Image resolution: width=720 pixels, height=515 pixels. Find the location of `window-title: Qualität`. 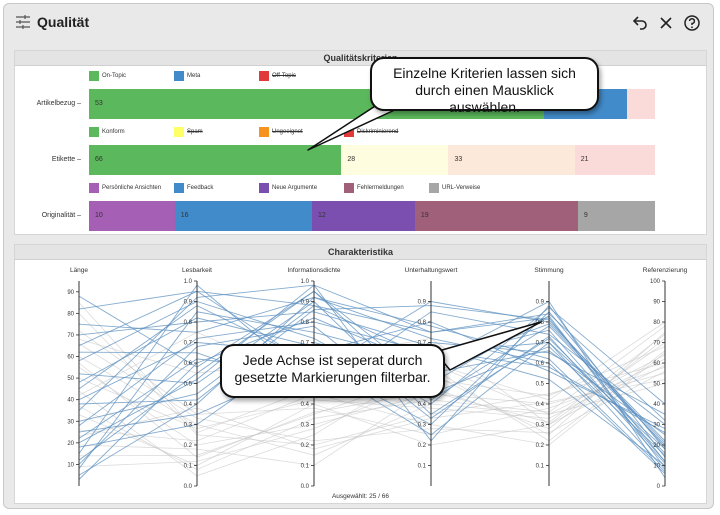

window-title: Qualität is located at coordinates (63, 22).